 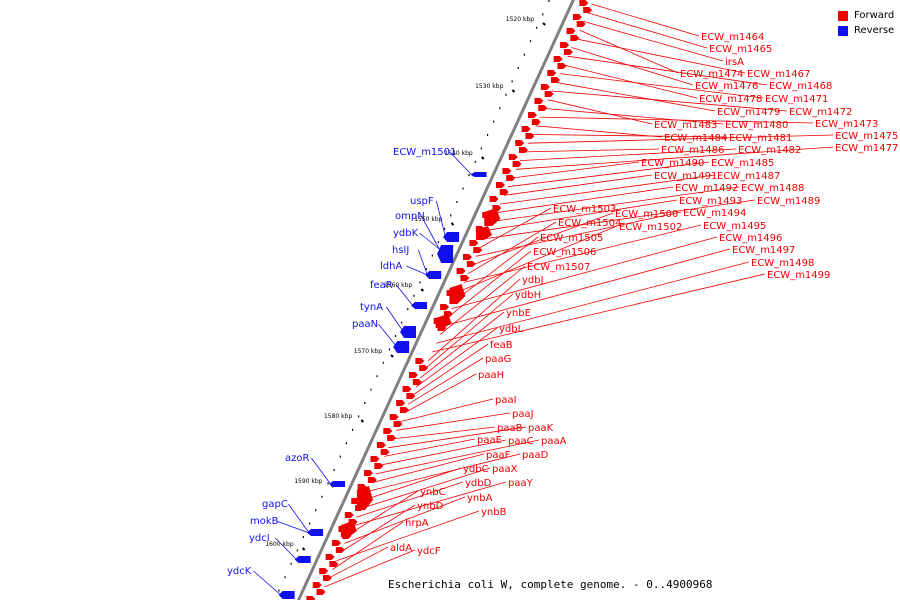 What do you see at coordinates (279, 544) in the screenshot?
I see `tick-label: 1600 kbp` at bounding box center [279, 544].